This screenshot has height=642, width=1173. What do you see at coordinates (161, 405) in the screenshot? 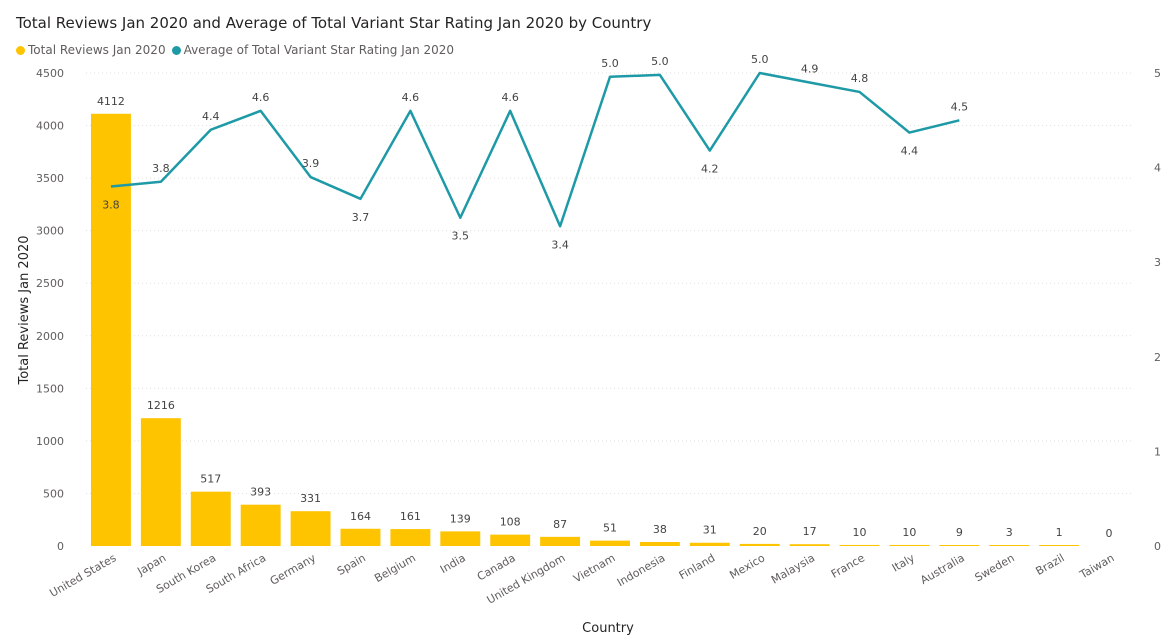
I see `bar-data-label: 1216` at bounding box center [161, 405].